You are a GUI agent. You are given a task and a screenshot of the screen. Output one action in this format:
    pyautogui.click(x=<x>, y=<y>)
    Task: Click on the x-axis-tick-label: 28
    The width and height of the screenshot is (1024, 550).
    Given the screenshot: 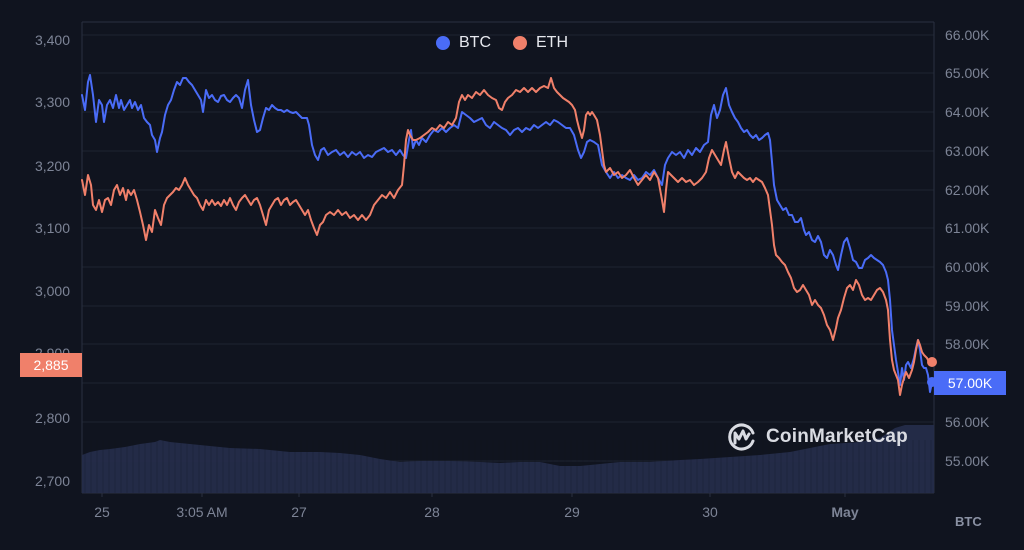 What is the action you would take?
    pyautogui.click(x=432, y=512)
    